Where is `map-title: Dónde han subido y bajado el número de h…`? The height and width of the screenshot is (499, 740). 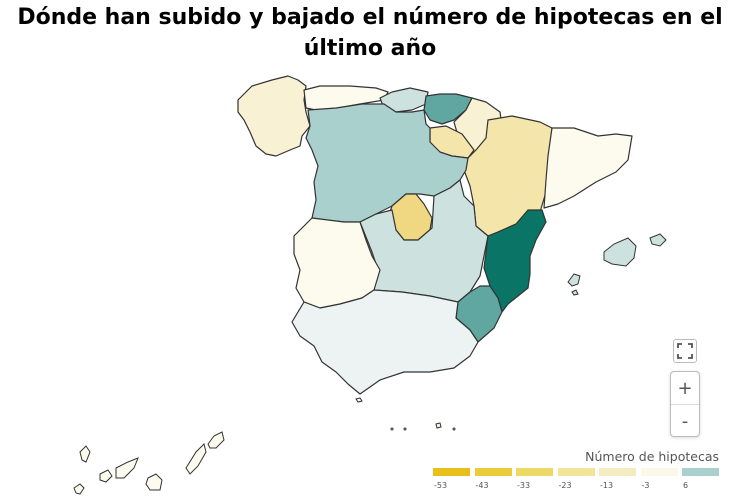
map-title: Dónde han subido y bajado el número de h… is located at coordinates (370, 33).